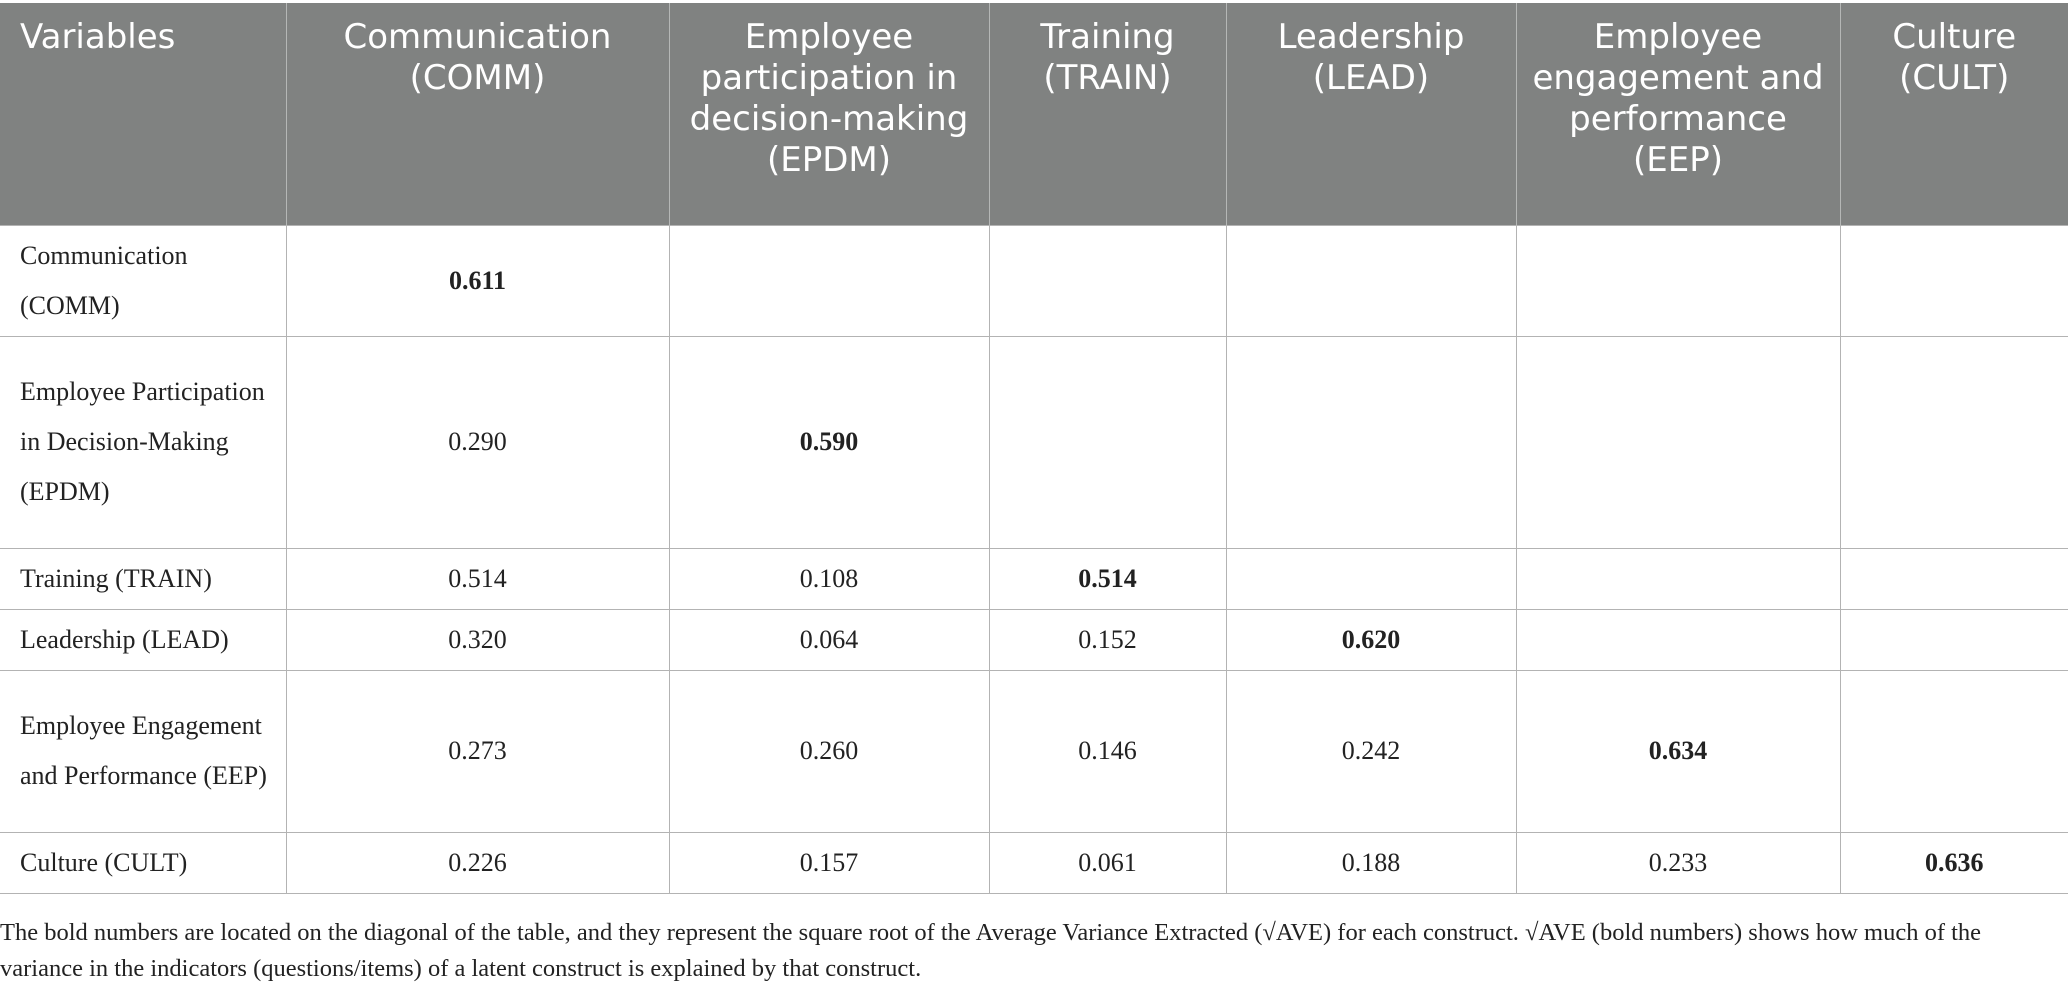 The image size is (2068, 997). Describe the element at coordinates (829, 862) in the screenshot. I see `table-cell: 0.157` at that location.